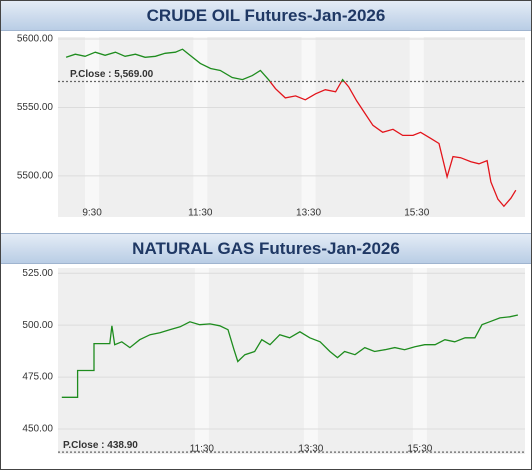 This screenshot has height=470, width=532. What do you see at coordinates (35, 176) in the screenshot?
I see `y-tick-label: 5500.00` at bounding box center [35, 176].